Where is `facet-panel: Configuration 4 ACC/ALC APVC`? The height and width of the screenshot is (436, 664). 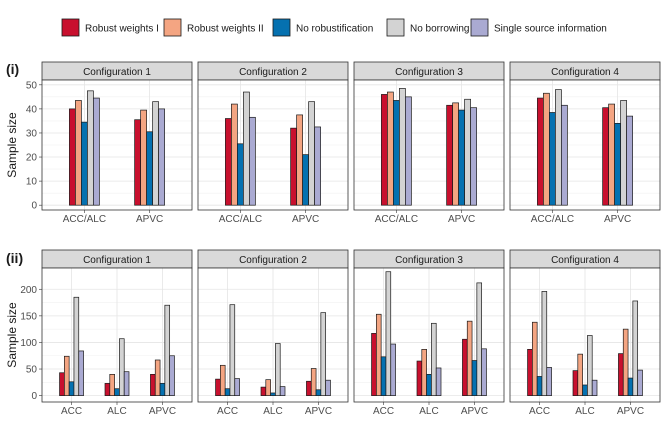 facet-panel: Configuration 4 ACC/ALC APVC is located at coordinates (585, 143).